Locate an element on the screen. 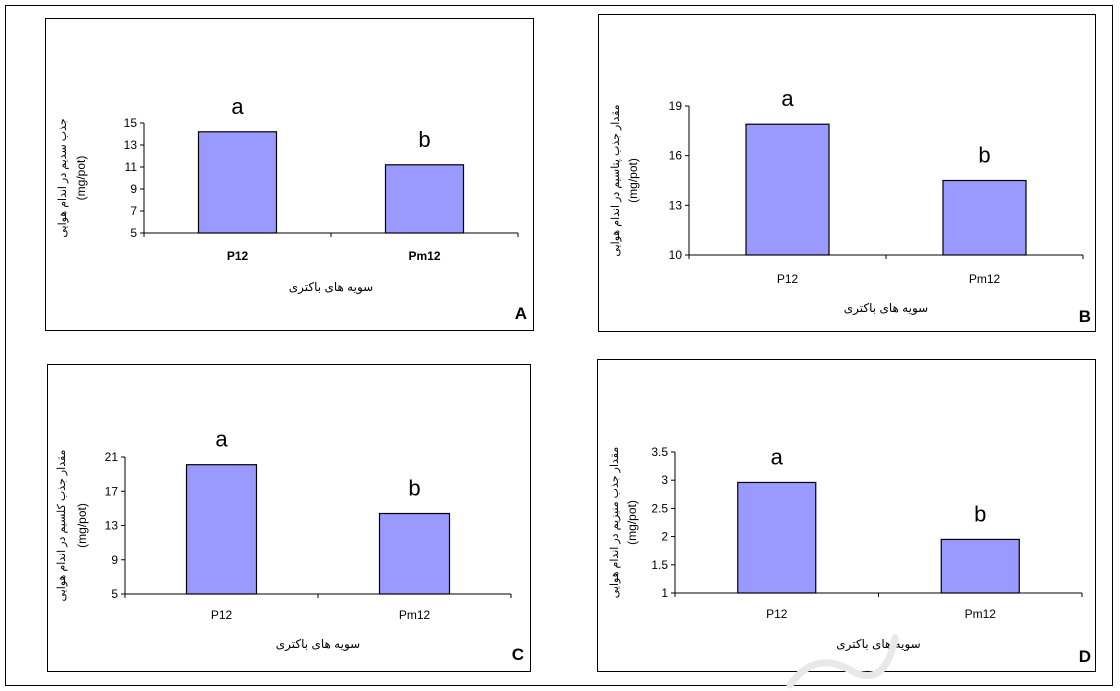 The height and width of the screenshot is (691, 1120). y-tick-label: 2 is located at coordinates (664, 537).